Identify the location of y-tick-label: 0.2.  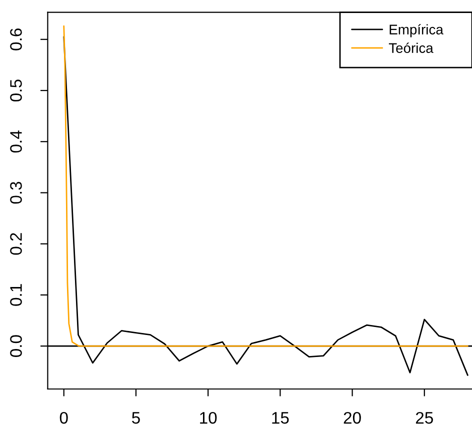
(16, 244).